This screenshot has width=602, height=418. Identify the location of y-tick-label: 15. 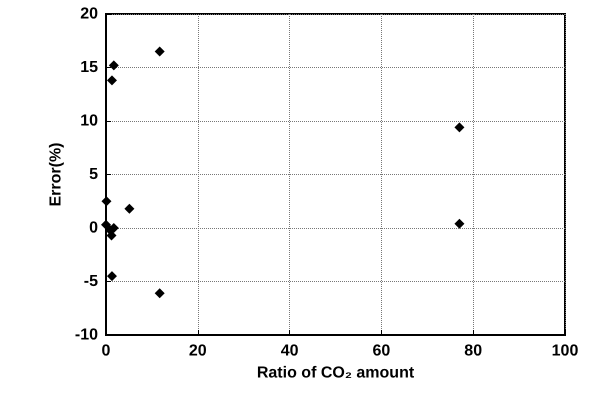
(89, 67).